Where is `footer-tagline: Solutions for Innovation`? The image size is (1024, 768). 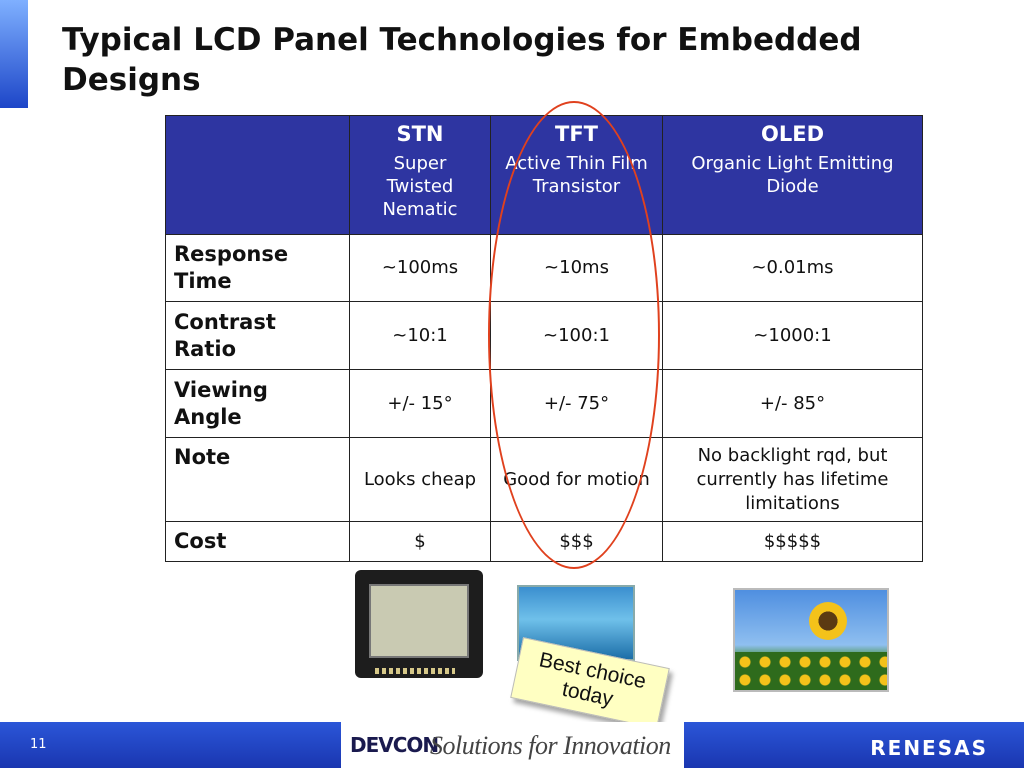 footer-tagline: Solutions for Innovation is located at coordinates (550, 745).